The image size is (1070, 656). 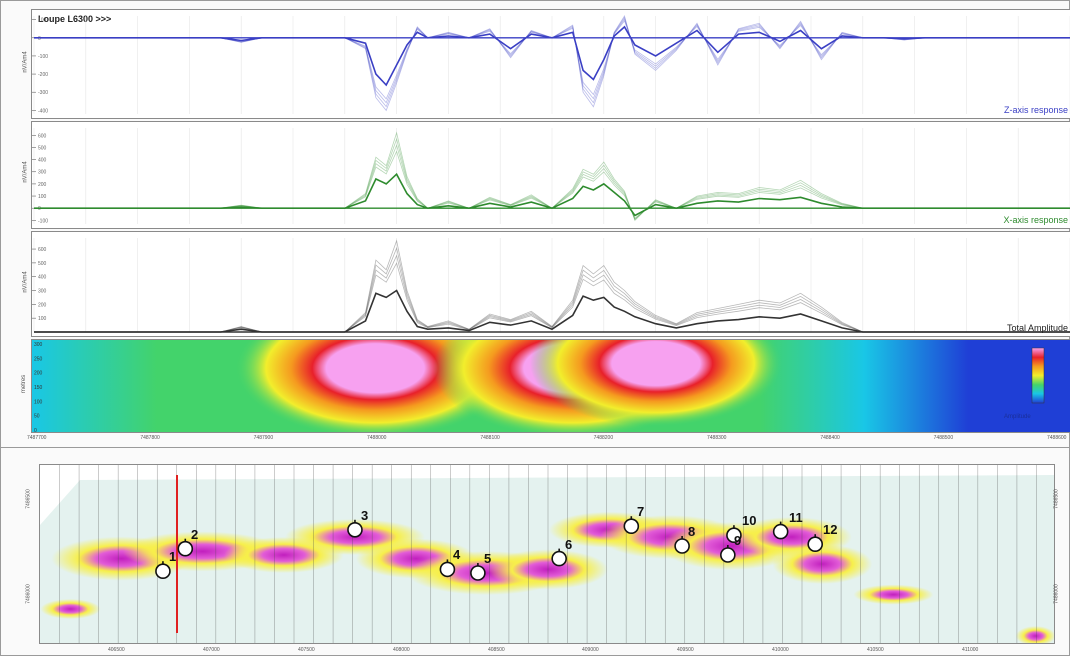 I want to click on y-tick-label: 500, so click(x=42, y=148).